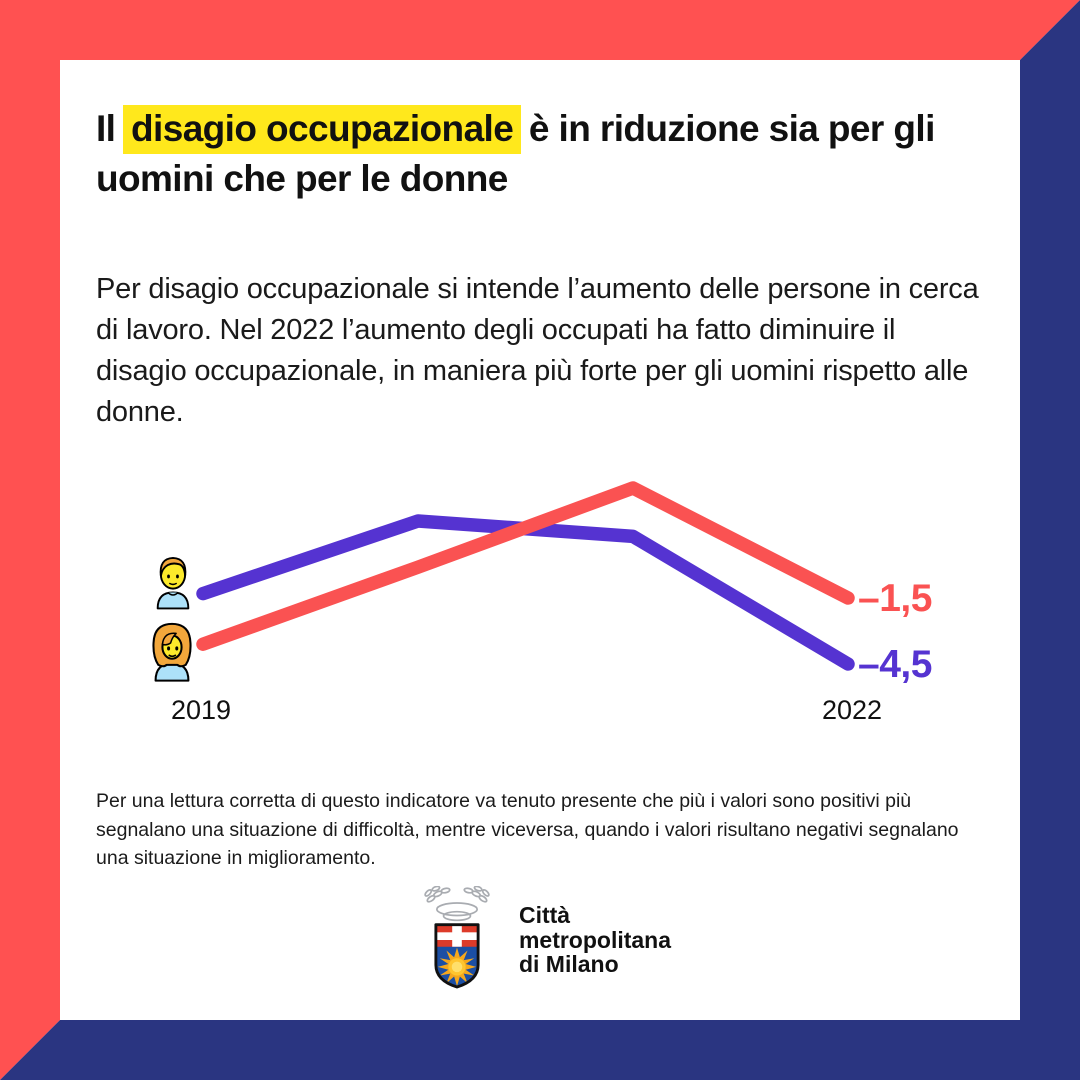 Image resolution: width=1080 pixels, height=1080 pixels. Describe the element at coordinates (895, 599) in the screenshot. I see `women-end-value-label: –1,5` at that location.